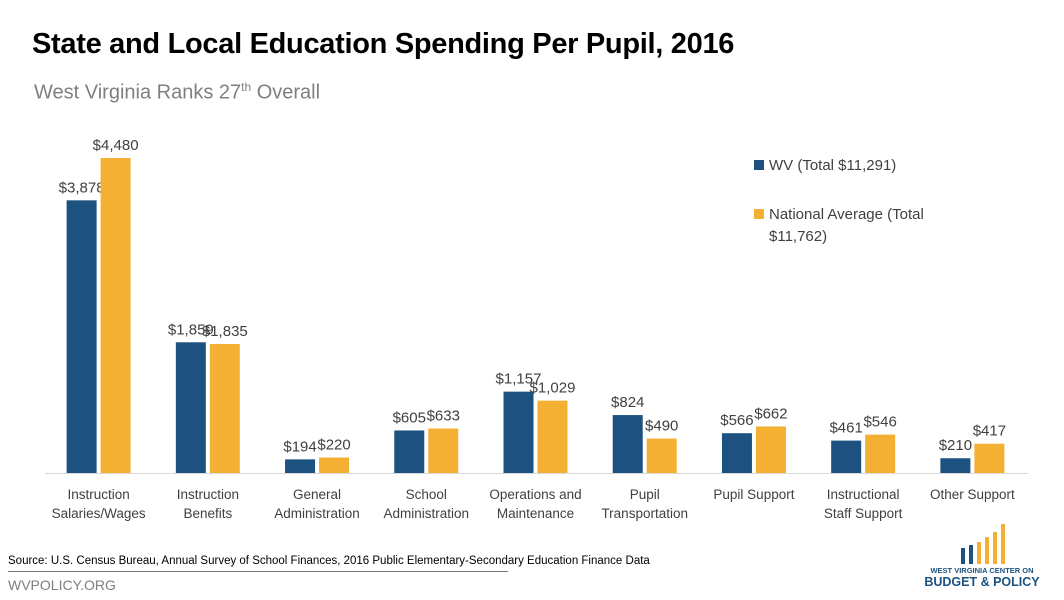 This screenshot has width=1064, height=600. Describe the element at coordinates (645, 494) in the screenshot. I see `x-tick-label: Pupil` at that location.